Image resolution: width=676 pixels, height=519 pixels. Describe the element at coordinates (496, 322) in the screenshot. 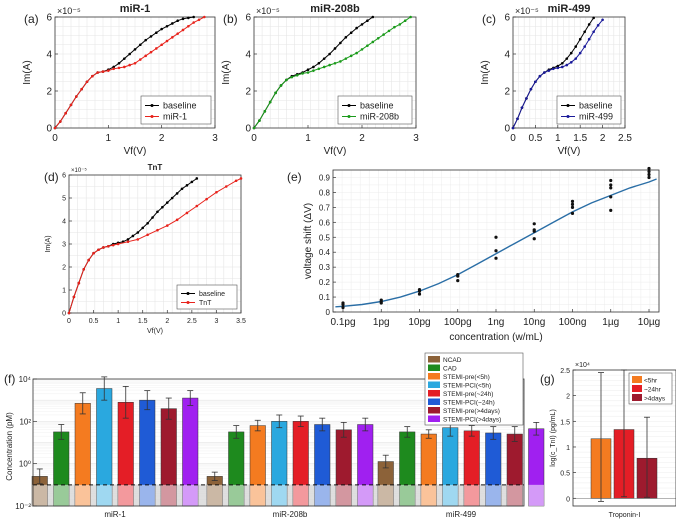

I see `x-tick-label: 1ng` at that location.